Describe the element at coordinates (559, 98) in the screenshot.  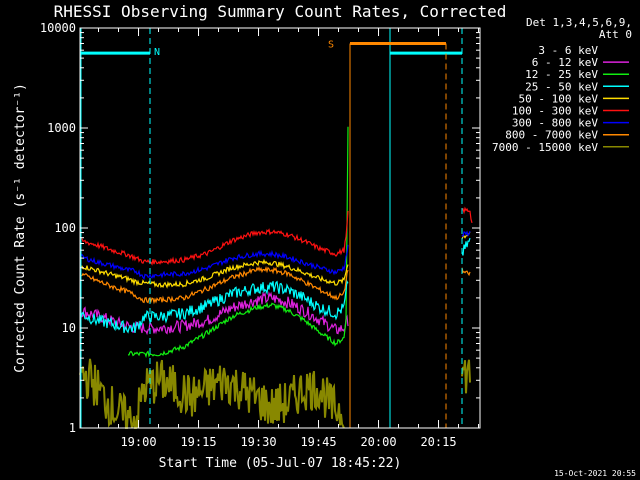
I see `legend-label: 50 - 100 keV` at that location.